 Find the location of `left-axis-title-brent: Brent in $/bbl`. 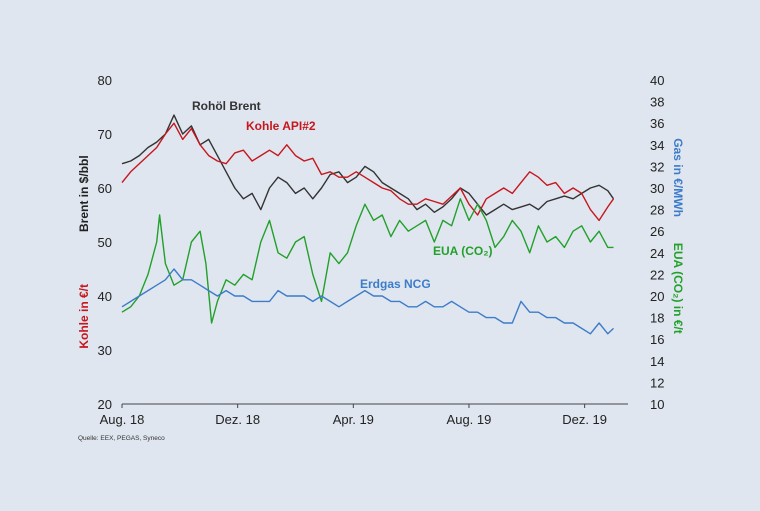

left-axis-title-brent: Brent in $/bbl is located at coordinates (84, 193).